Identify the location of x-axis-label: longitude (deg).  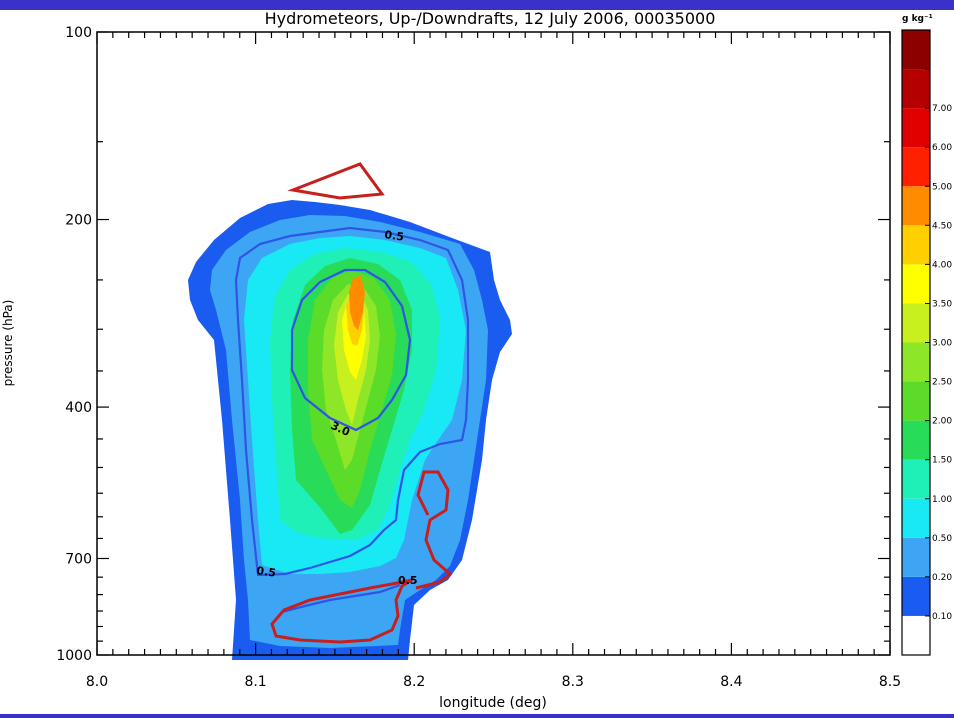
(493, 703).